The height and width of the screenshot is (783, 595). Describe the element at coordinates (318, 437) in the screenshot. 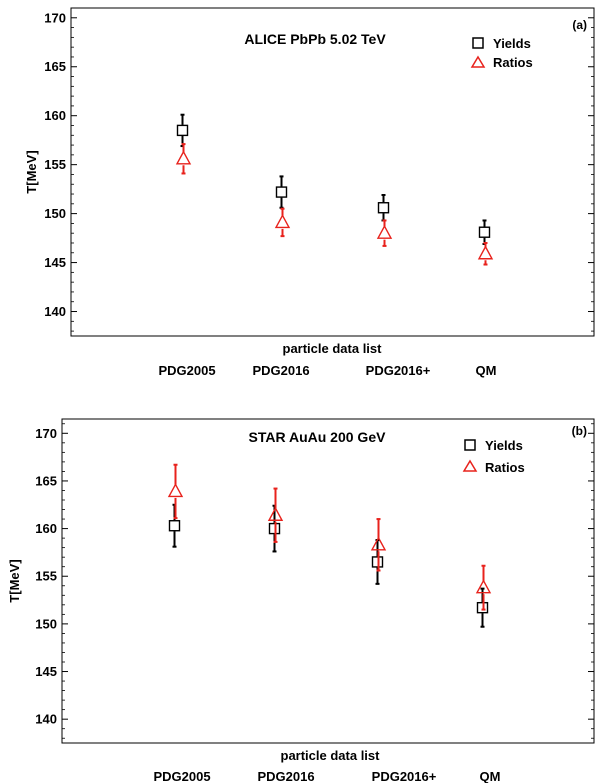

I see `plot-title: STAR AuAu 200 GeV` at that location.